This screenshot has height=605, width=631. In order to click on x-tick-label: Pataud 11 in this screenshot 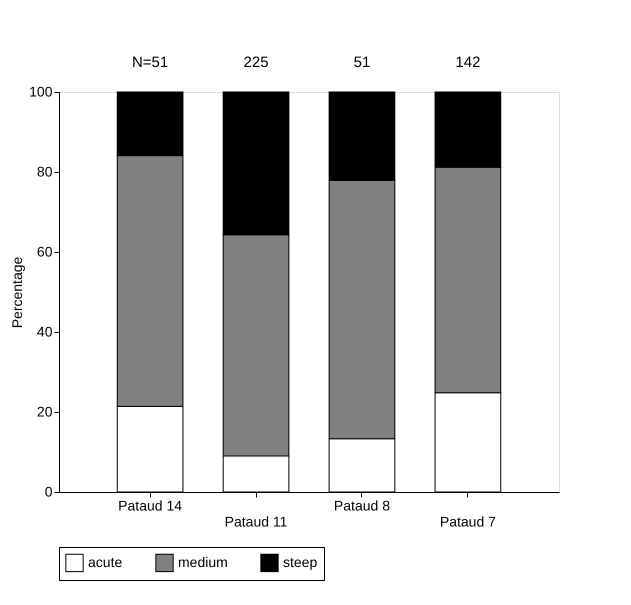, I will do `click(256, 522)`.